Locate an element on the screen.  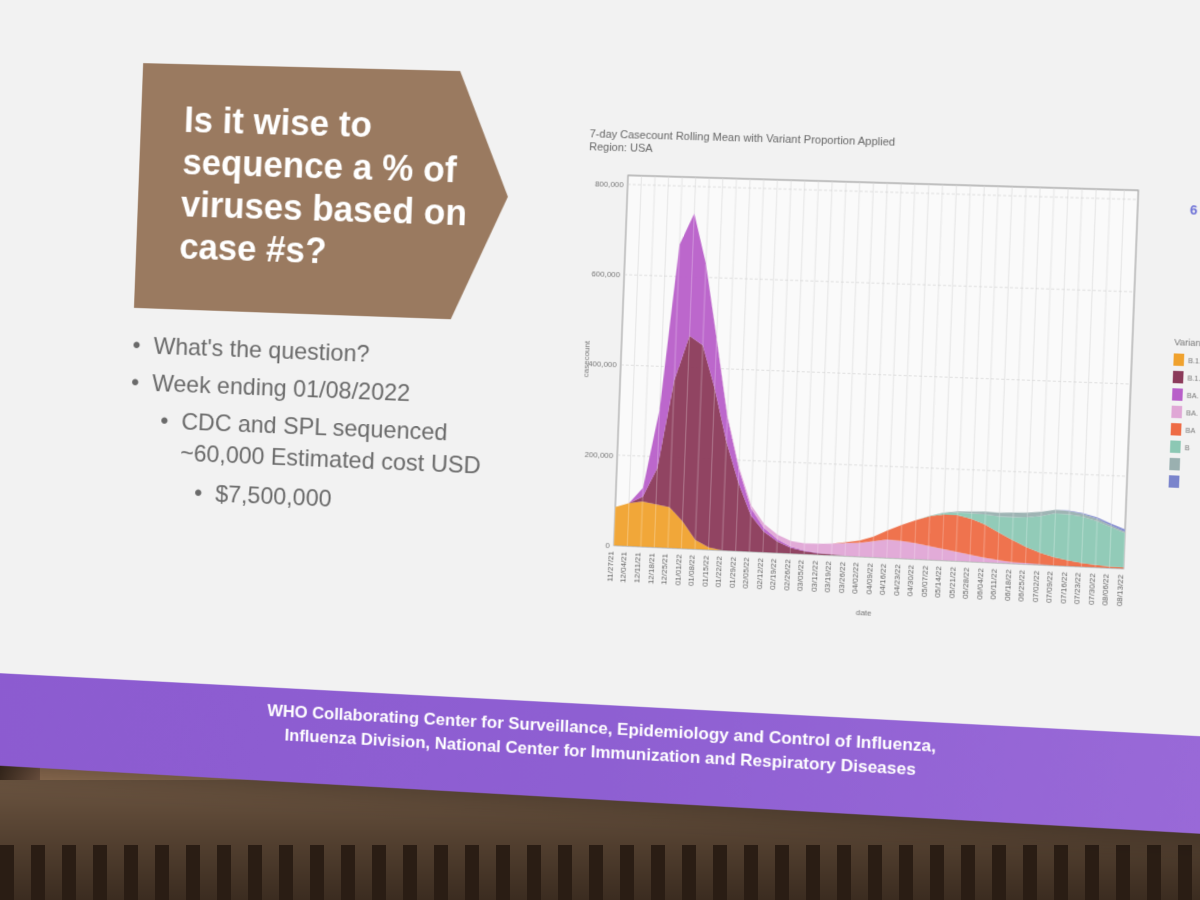
bullet-text: Week ending 01/08/2022 is located at coordinates (281, 388).